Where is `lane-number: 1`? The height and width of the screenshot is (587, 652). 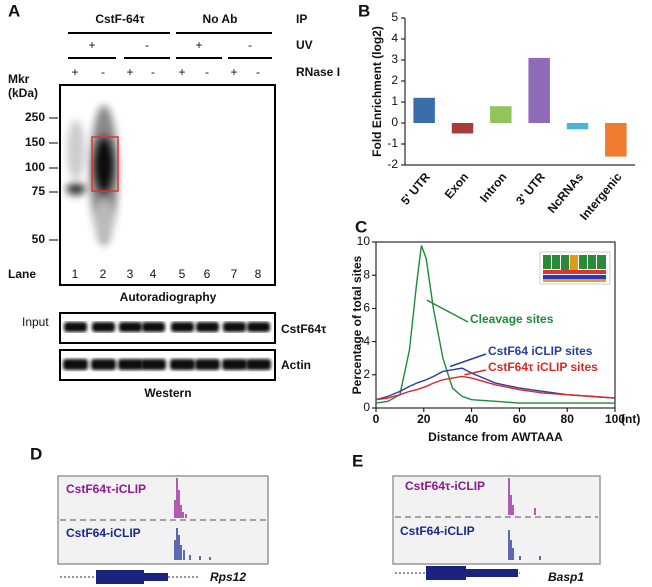
lane-number: 1 is located at coordinates (75, 274).